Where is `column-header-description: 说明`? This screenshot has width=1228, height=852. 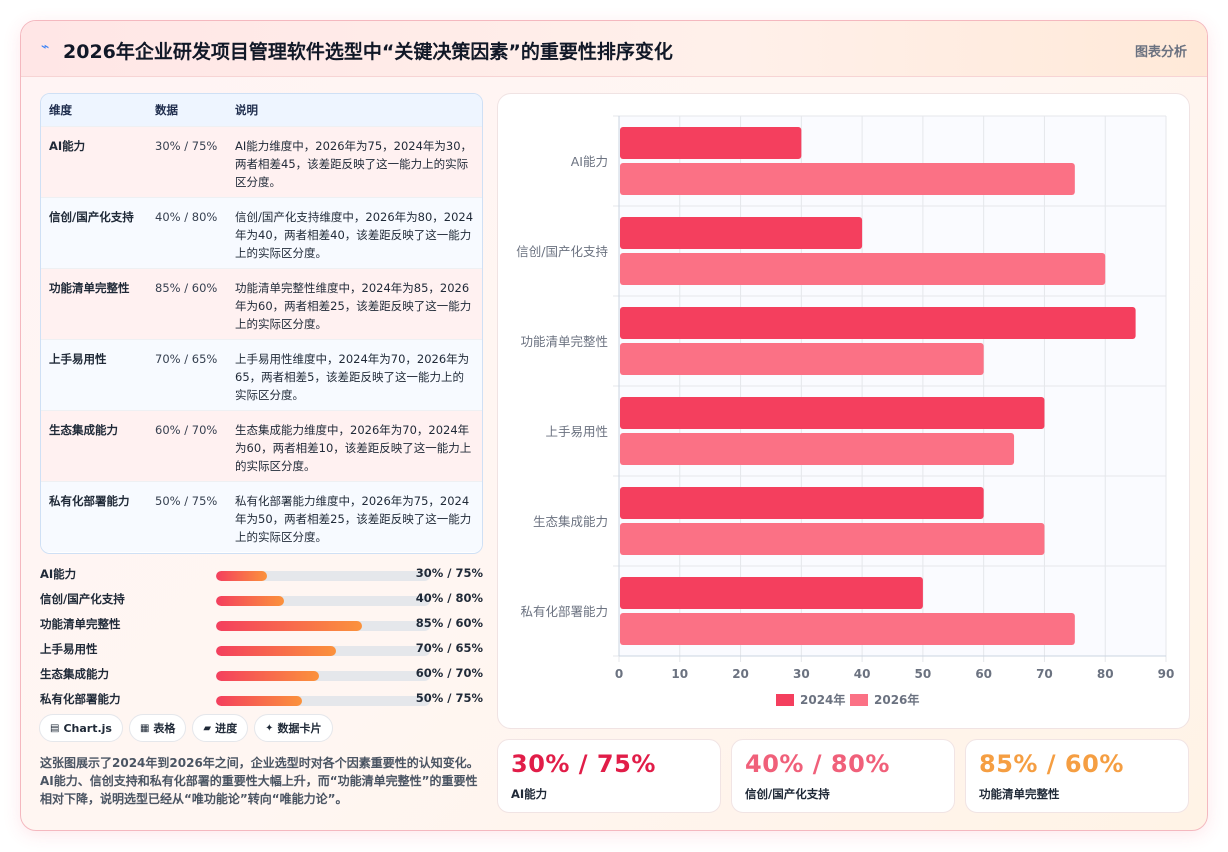
column-header-description: 说明 is located at coordinates (246, 109).